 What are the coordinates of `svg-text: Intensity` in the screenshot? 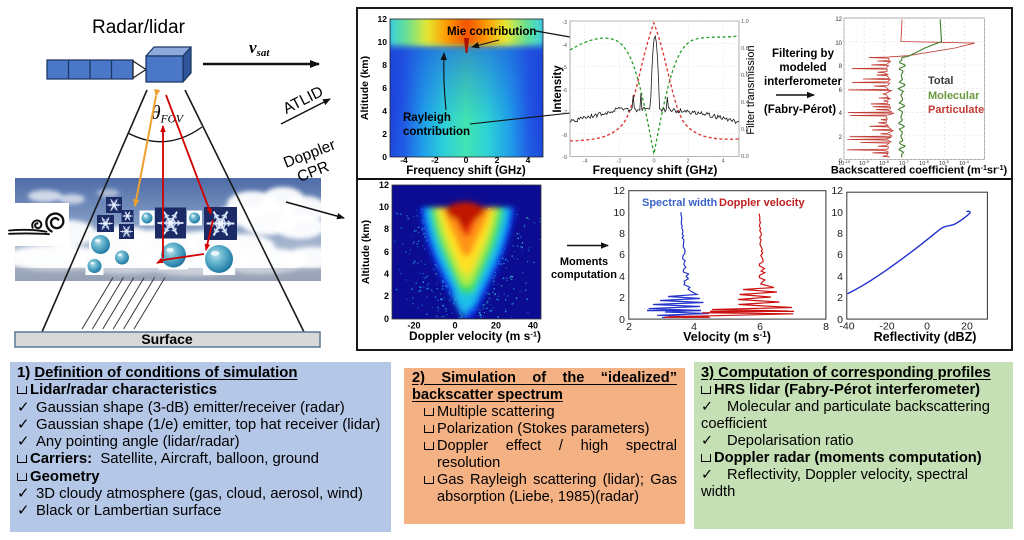 It's located at (558, 89).